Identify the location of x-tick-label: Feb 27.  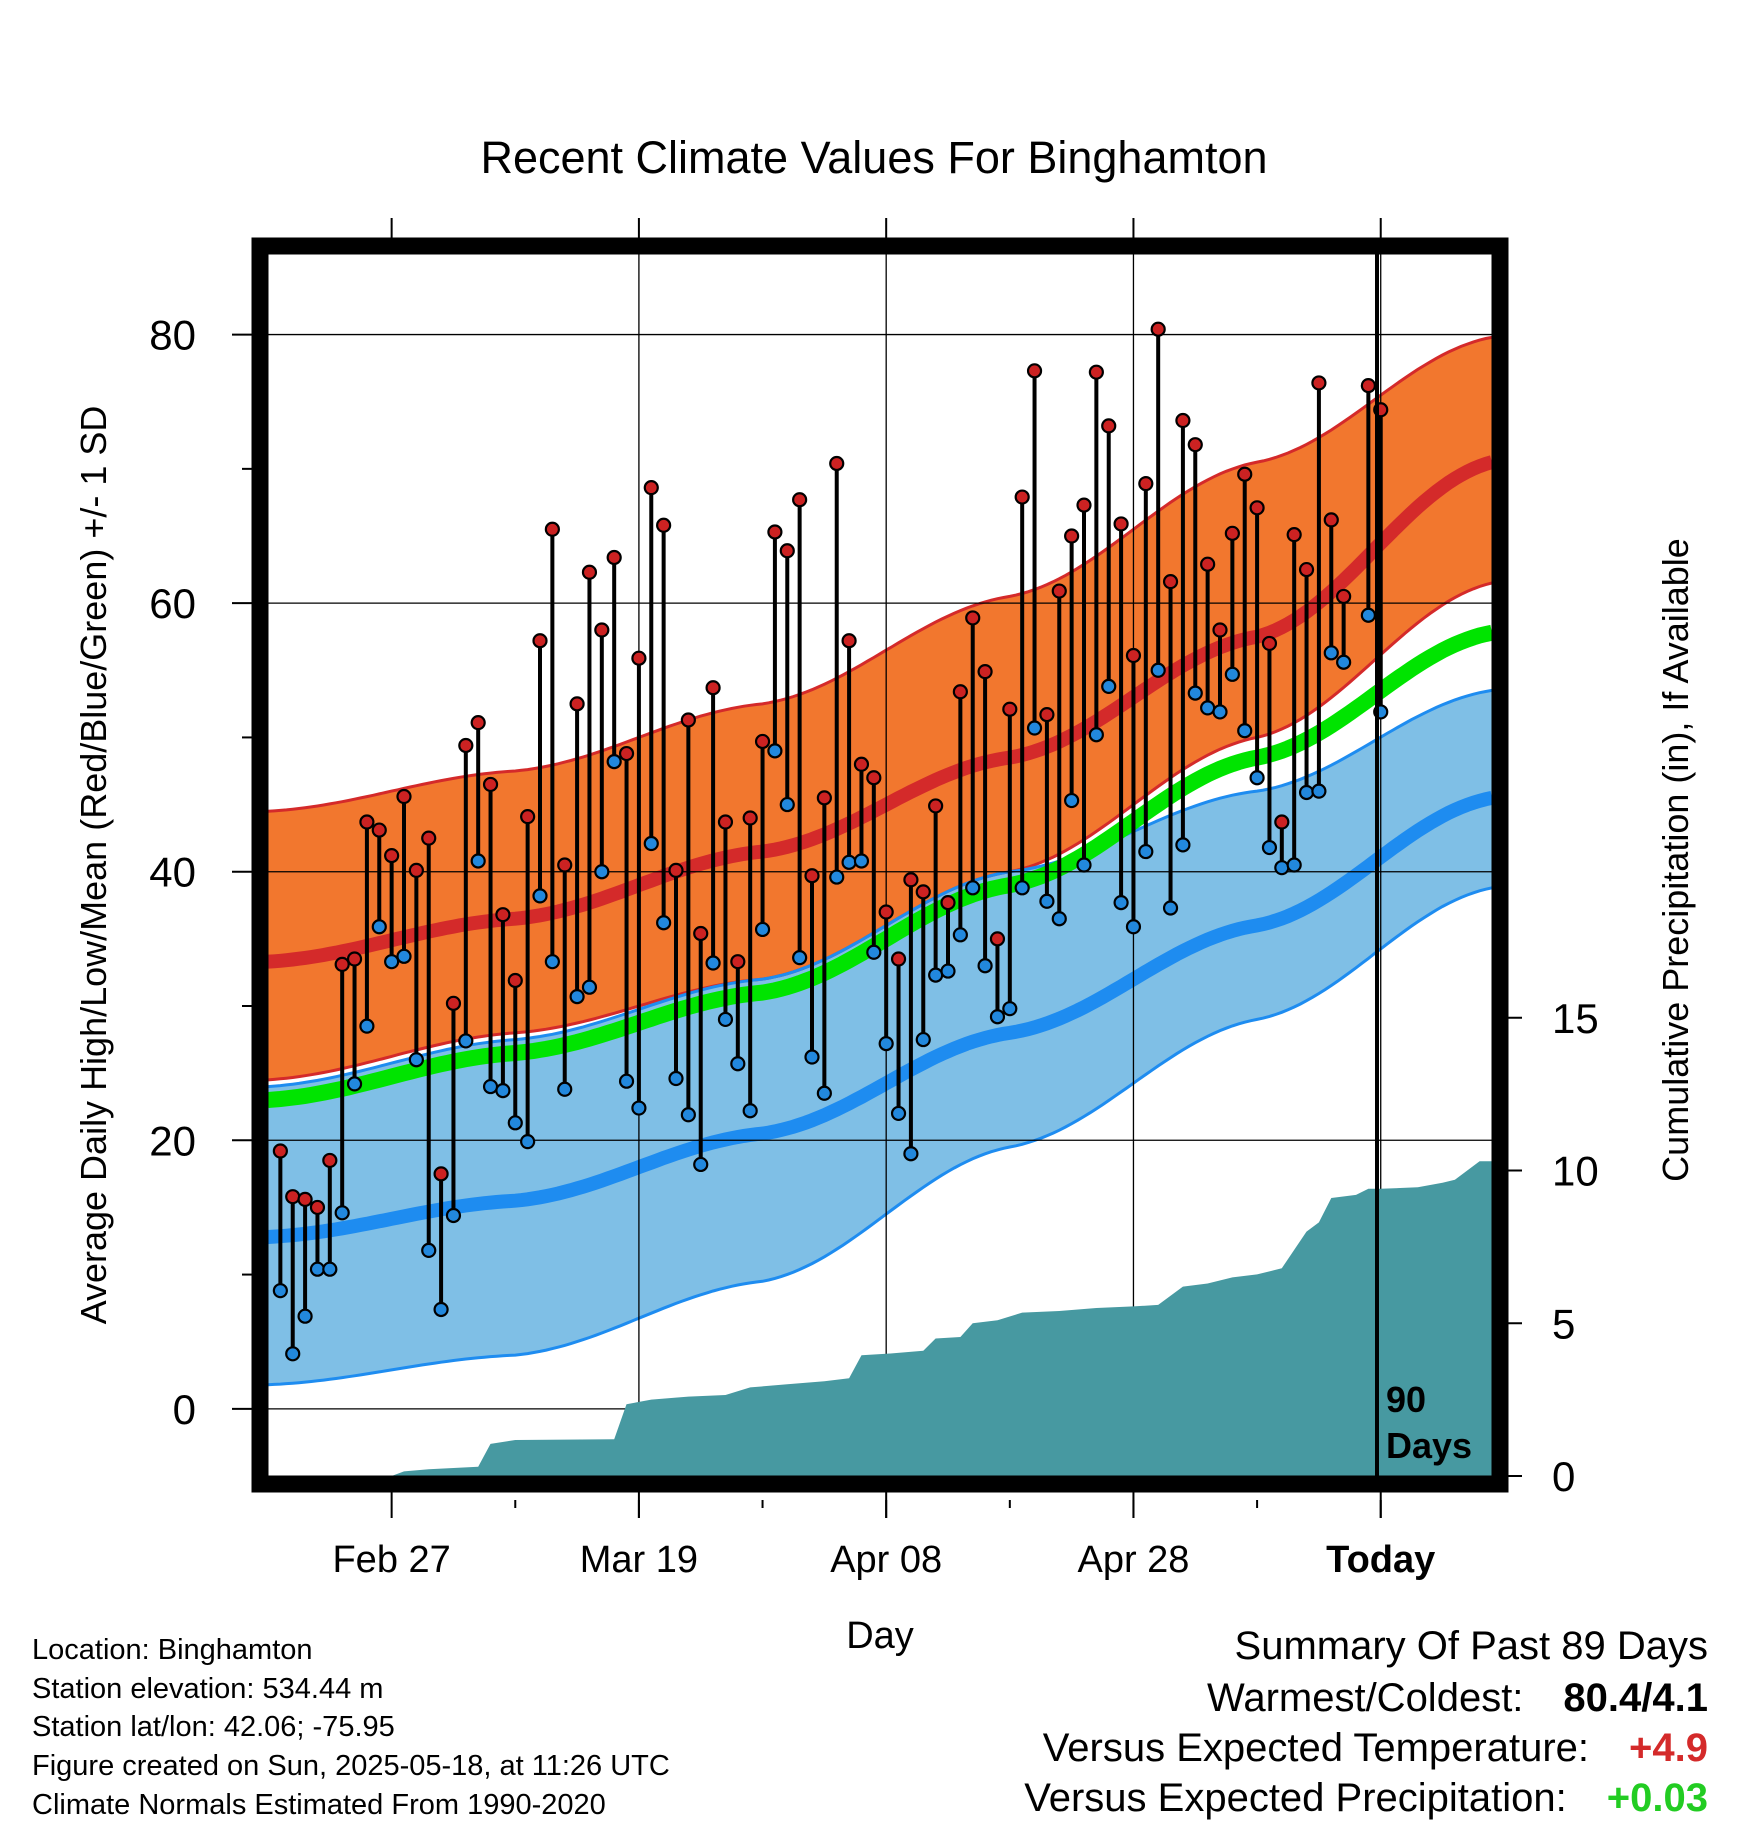
(391, 1560).